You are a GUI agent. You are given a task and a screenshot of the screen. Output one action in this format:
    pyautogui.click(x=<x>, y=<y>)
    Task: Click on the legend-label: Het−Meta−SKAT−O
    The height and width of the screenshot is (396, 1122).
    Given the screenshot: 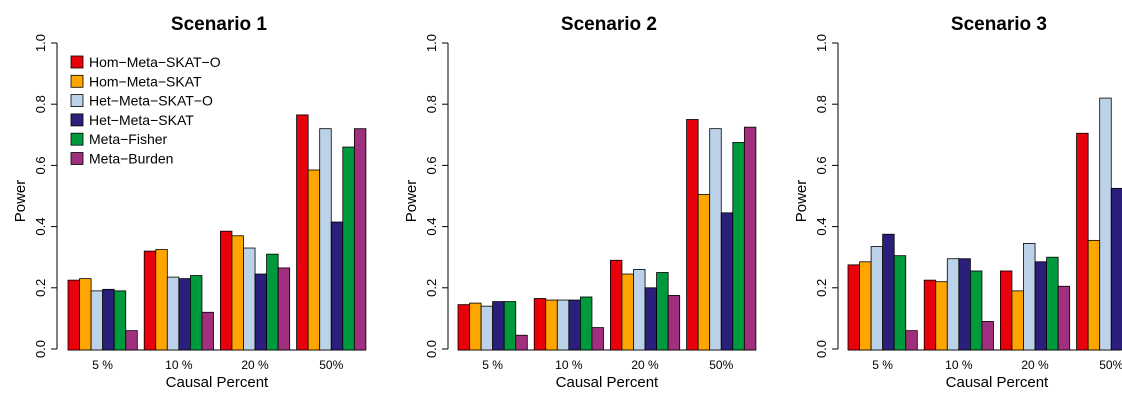 What is the action you would take?
    pyautogui.click(x=151, y=101)
    